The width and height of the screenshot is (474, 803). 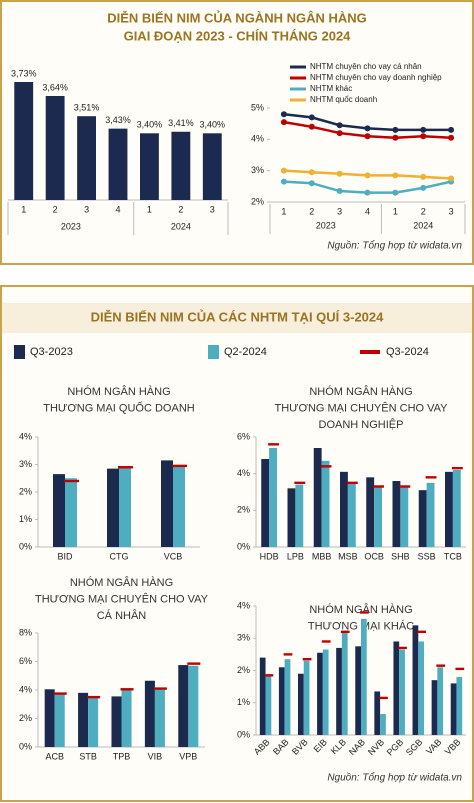 I want to click on legend-label: NHTM quốc doanh, so click(x=343, y=99).